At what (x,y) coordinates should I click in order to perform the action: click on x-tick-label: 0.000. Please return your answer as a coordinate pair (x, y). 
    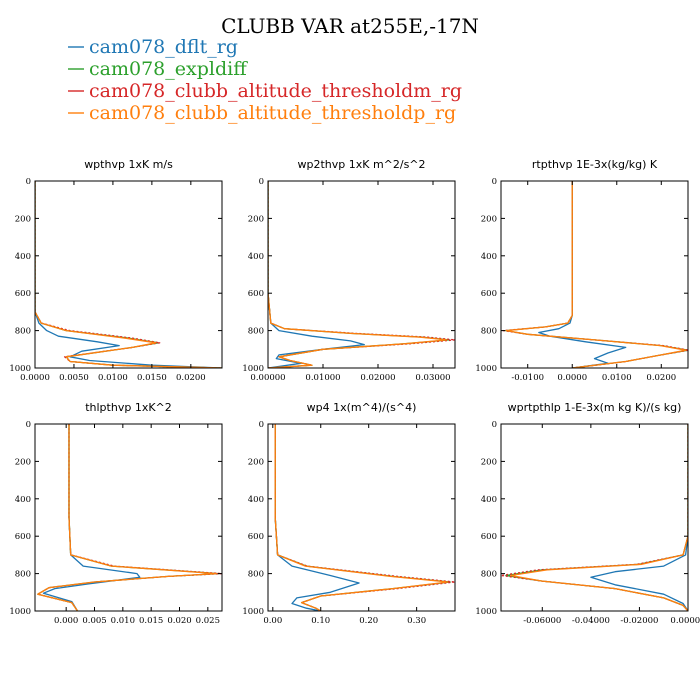
    Looking at the image, I should click on (66, 621).